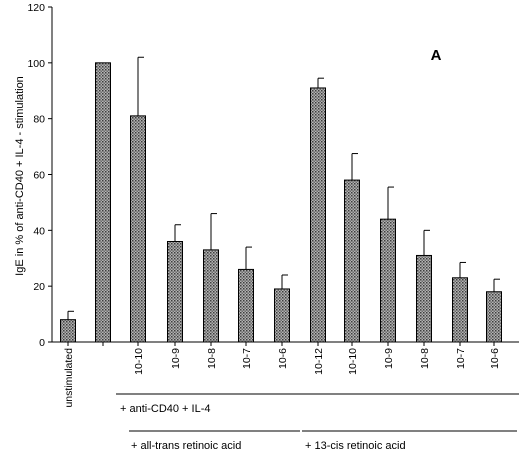 The width and height of the screenshot is (520, 456). What do you see at coordinates (39, 176) in the screenshot?
I see `y-tick-label: 60` at bounding box center [39, 176].